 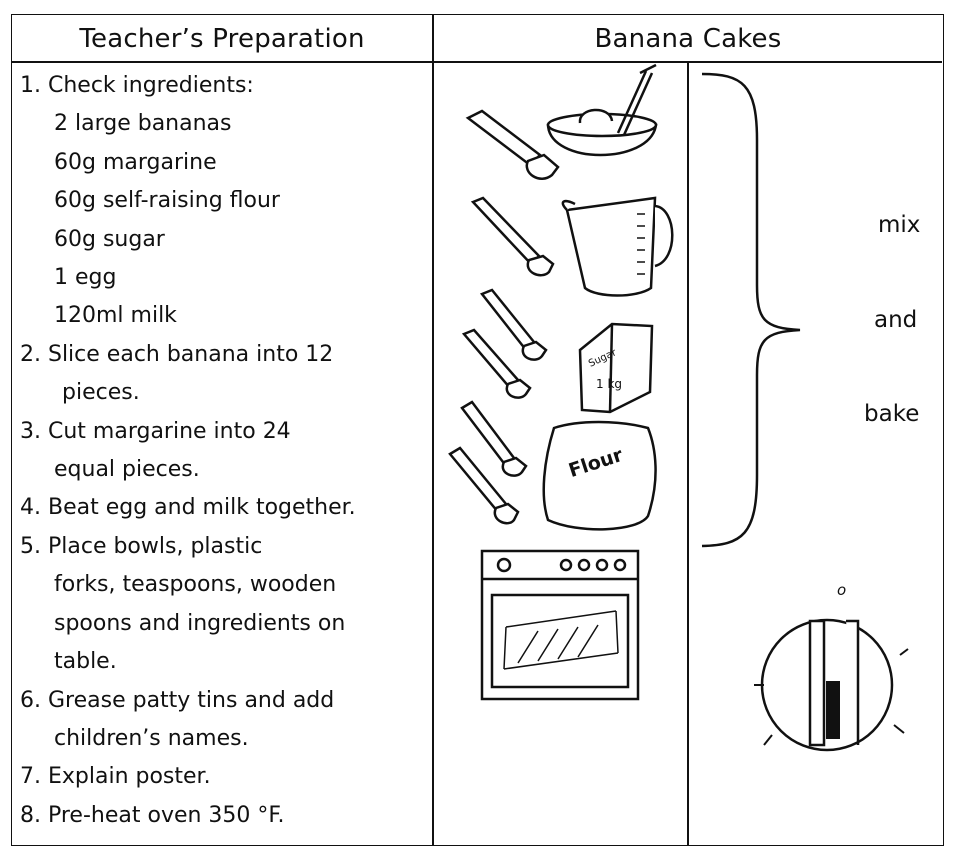 What do you see at coordinates (560, 625) in the screenshot?
I see `oven-icon` at bounding box center [560, 625].